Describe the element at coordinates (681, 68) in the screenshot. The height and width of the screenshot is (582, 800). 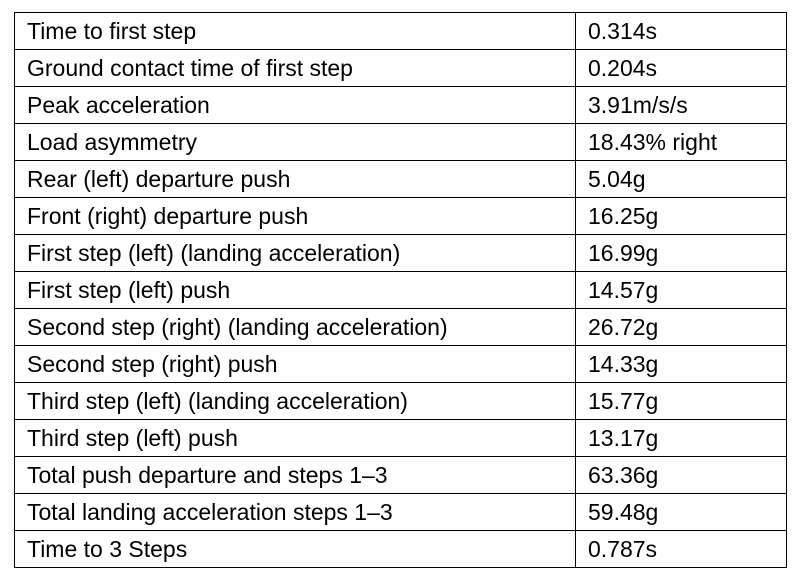
I see `metric-value: 0.204s` at that location.